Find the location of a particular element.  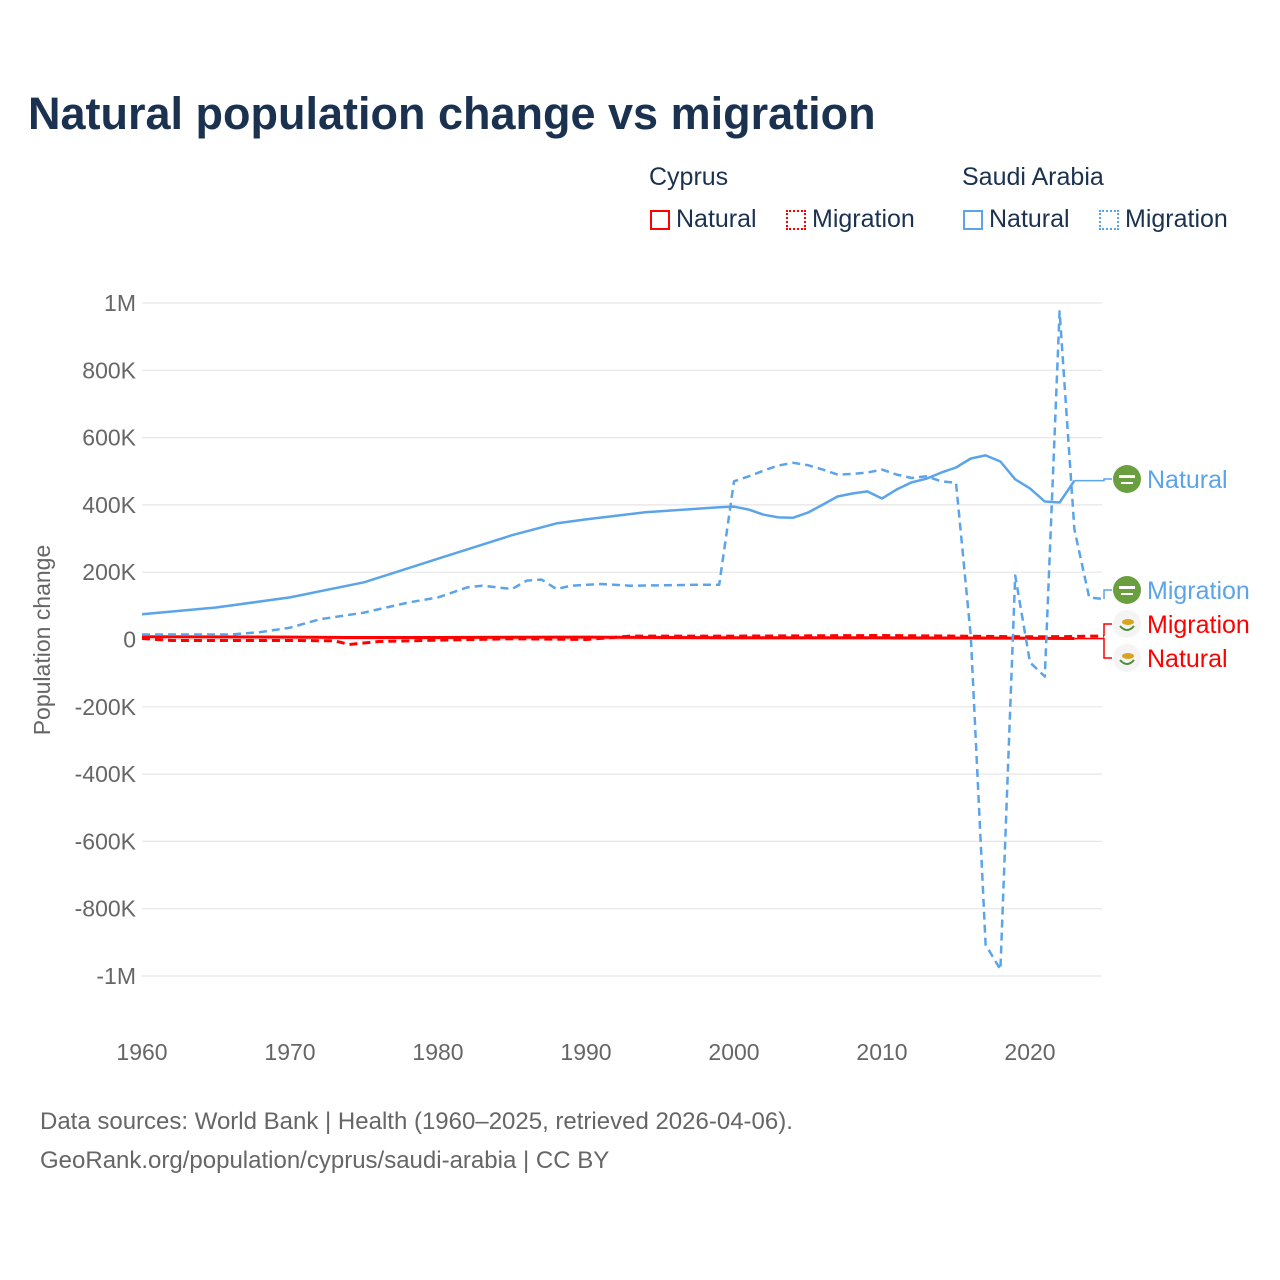

legend-cyprus-migration: Migration is located at coordinates (850, 219).